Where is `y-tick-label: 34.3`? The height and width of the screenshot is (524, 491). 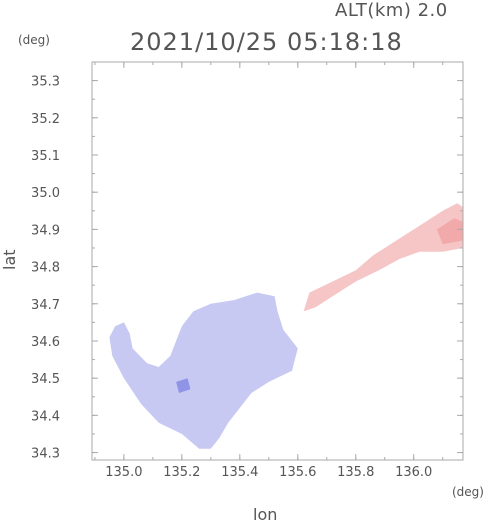
y-tick-label: 34.3 is located at coordinates (45, 454).